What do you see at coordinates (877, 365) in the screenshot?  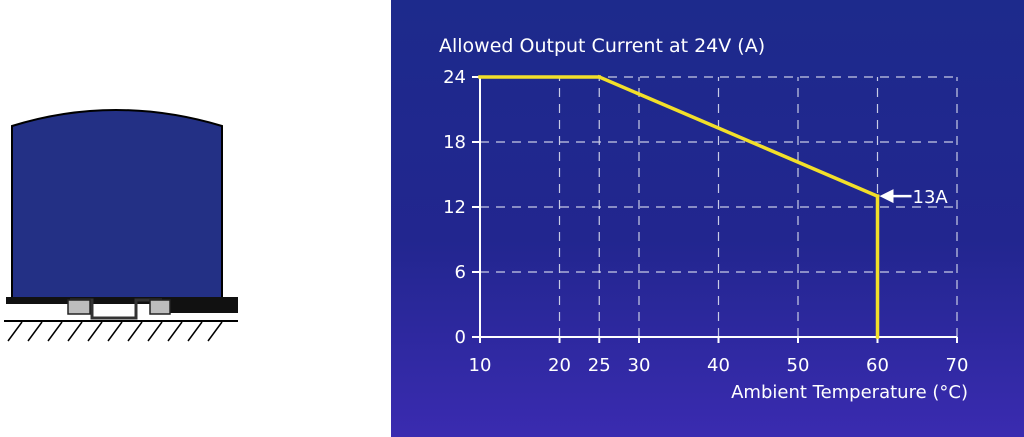 I see `x-tick-label: 60` at bounding box center [877, 365].